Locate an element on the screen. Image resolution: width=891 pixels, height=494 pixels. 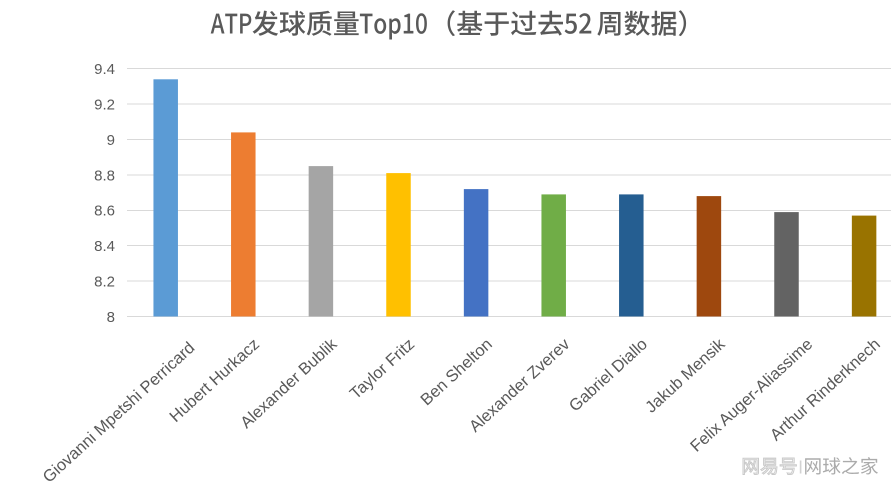
svg-text: 9.4 is located at coordinates (104, 69).